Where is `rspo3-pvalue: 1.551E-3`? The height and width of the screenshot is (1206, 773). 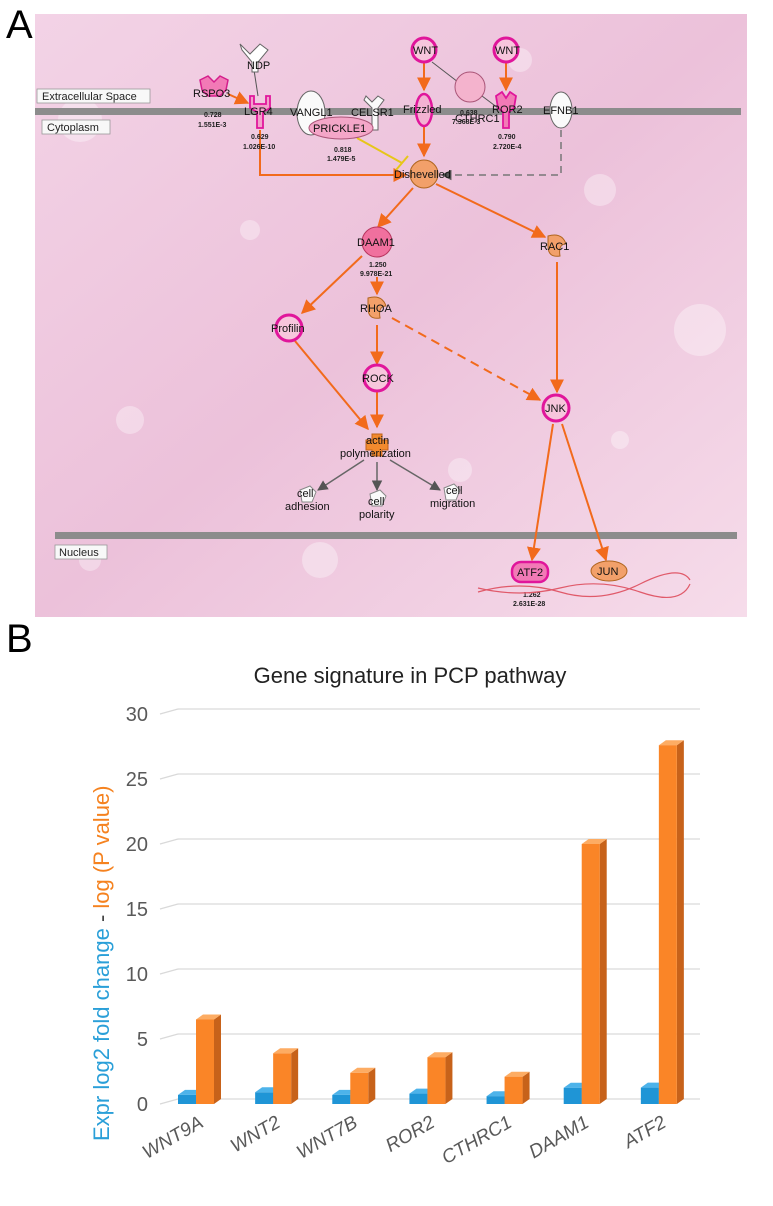
rspo3-pvalue: 1.551E-3 is located at coordinates (212, 125).